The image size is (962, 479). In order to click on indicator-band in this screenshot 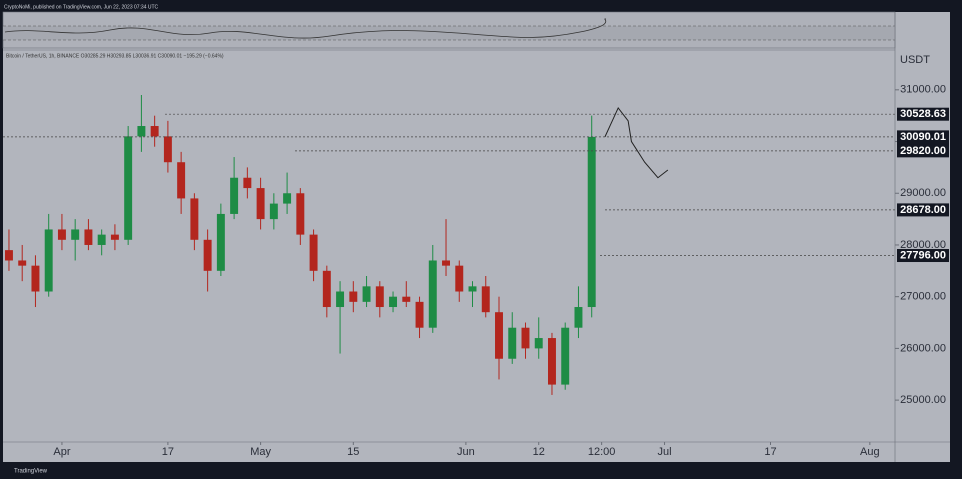, I will do `click(449, 33)`.